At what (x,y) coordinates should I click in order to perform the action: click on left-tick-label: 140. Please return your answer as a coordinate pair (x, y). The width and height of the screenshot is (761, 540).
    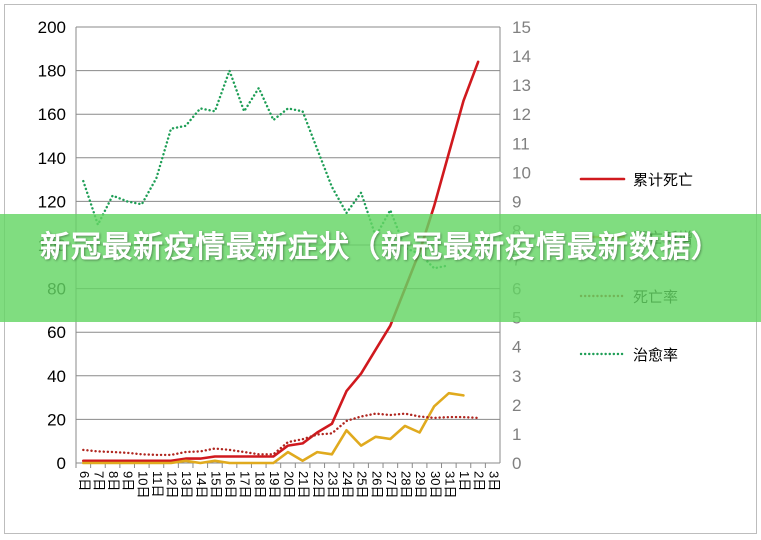
    Looking at the image, I should click on (52, 158).